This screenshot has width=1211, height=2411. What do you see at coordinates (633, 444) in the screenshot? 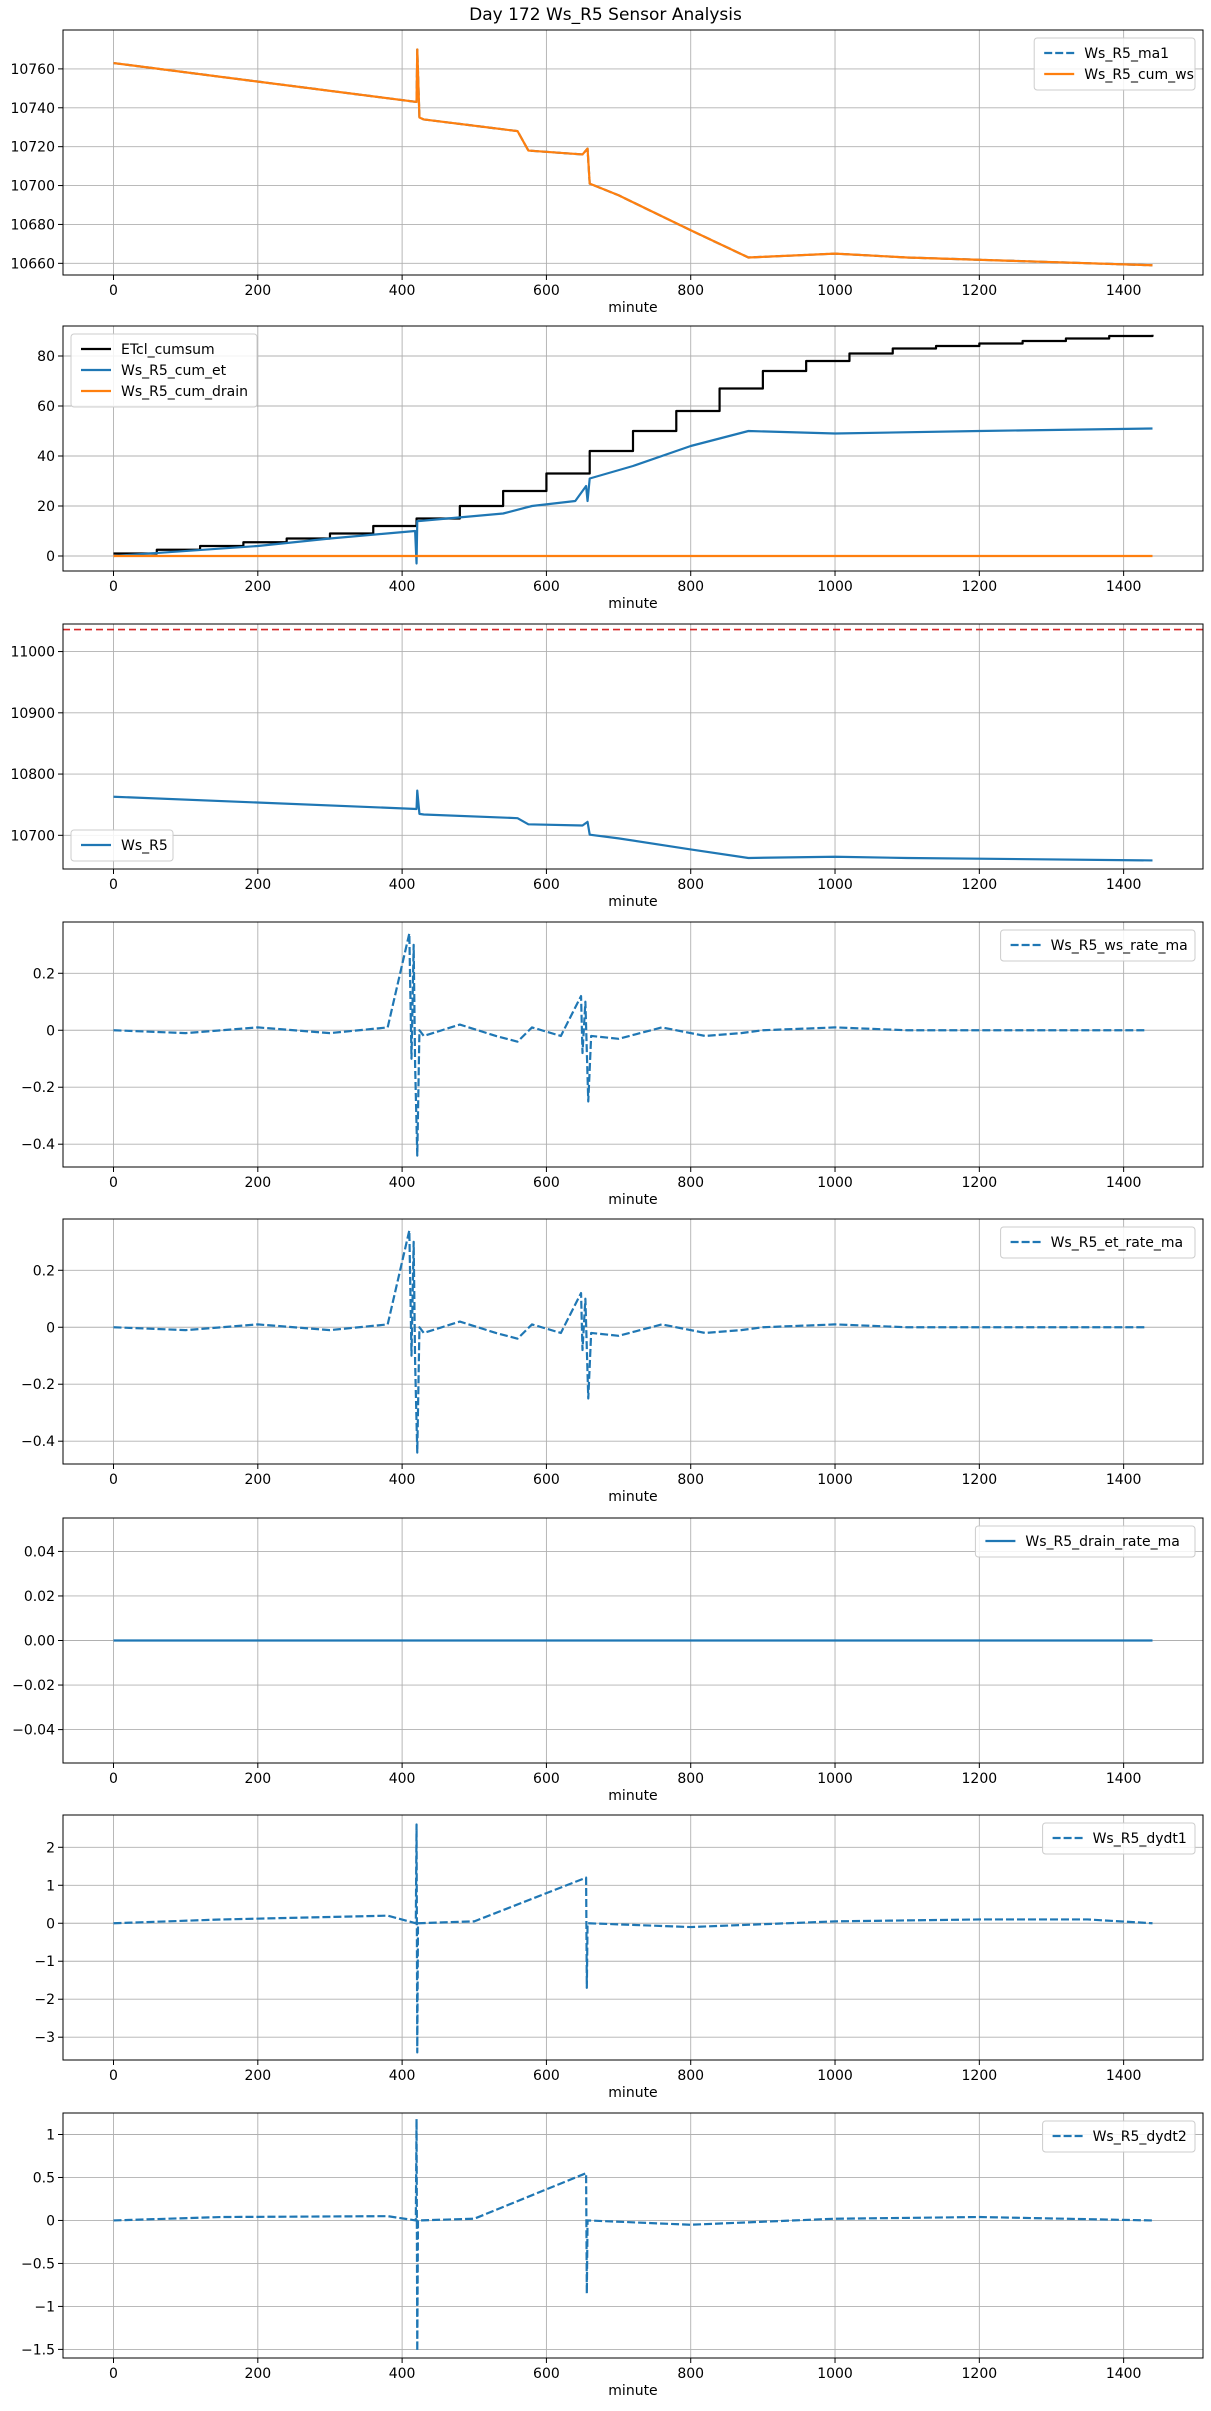
I see `series-line-ETcl_cumsum` at bounding box center [633, 444].